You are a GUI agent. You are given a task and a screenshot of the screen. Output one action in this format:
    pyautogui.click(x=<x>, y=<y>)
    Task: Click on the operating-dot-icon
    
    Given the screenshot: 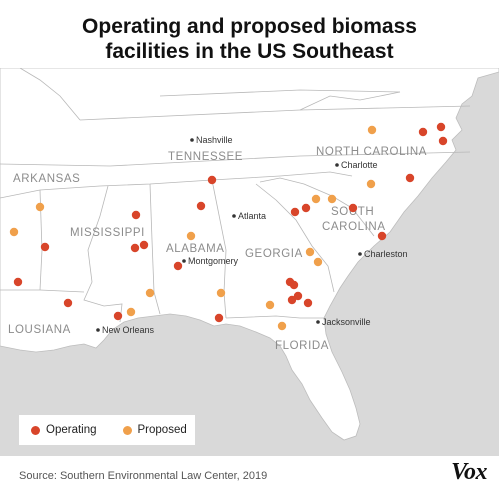 What is the action you would take?
    pyautogui.click(x=35, y=430)
    